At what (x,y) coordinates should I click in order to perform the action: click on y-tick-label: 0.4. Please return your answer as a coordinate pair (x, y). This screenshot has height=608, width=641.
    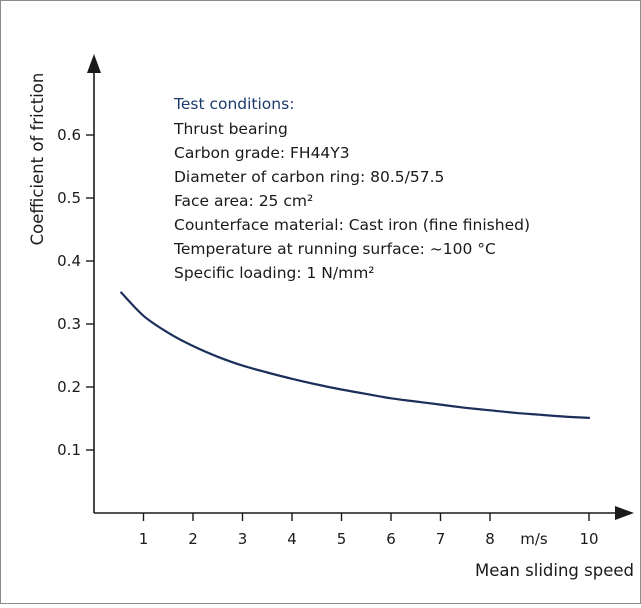
    Looking at the image, I should click on (69, 261).